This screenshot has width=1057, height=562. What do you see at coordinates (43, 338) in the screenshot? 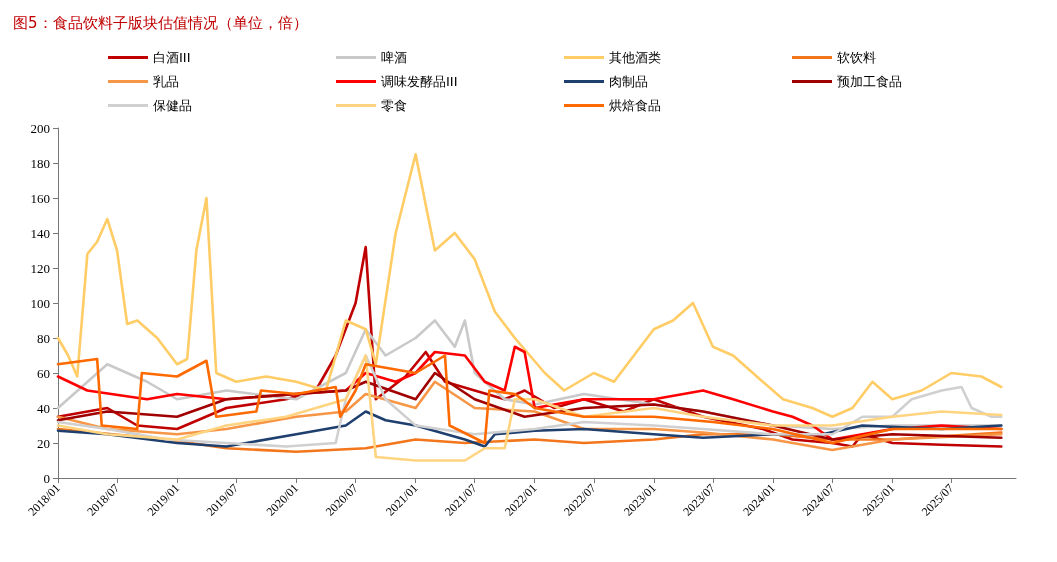
I see `y-tick-label: 80` at bounding box center [43, 338].